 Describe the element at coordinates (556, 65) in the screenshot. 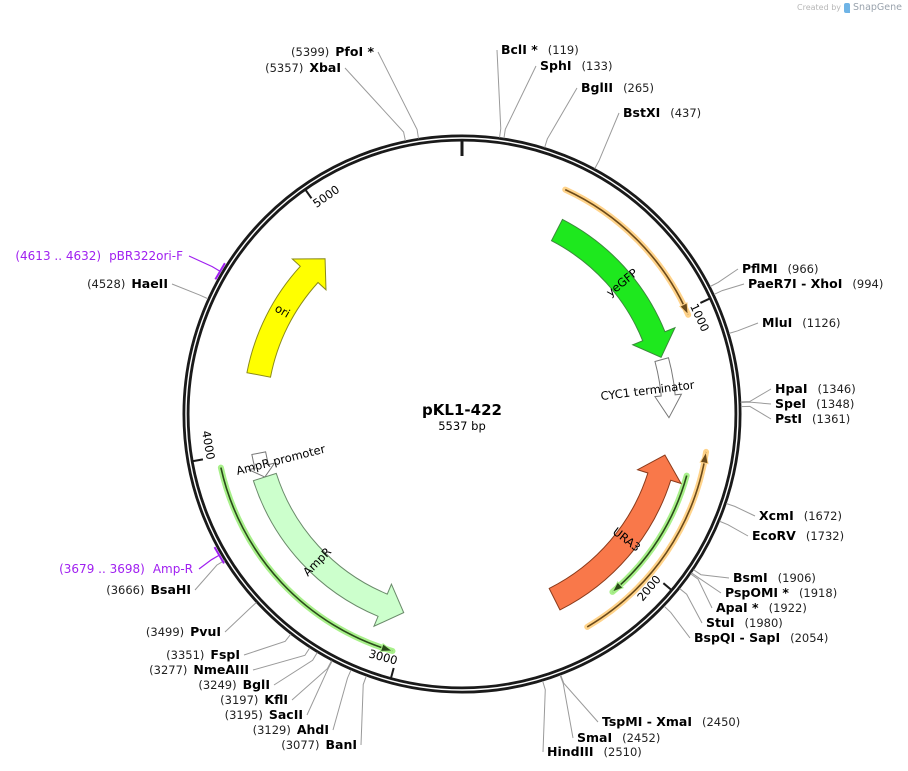

I see `enzyme-name: SphI` at that location.